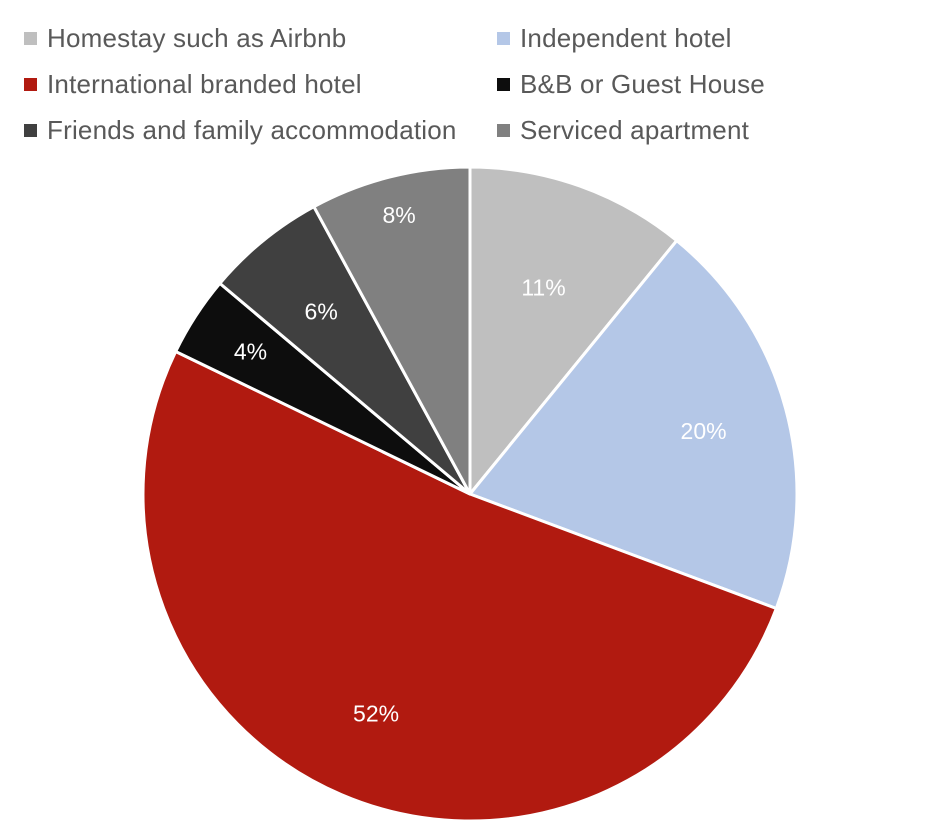 This screenshot has height=835, width=949. Describe the element at coordinates (626, 38) in the screenshot. I see `legend-label-independent-hotel: Independent hotel` at that location.